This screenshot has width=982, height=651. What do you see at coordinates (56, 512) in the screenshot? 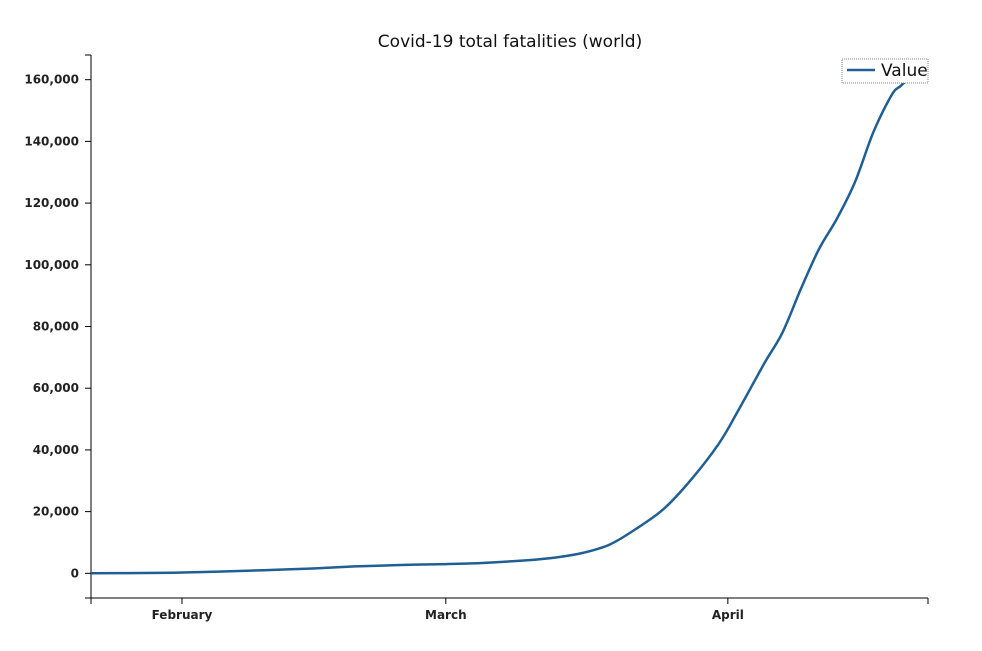
I see `y-tick-label: 20,000` at bounding box center [56, 512].